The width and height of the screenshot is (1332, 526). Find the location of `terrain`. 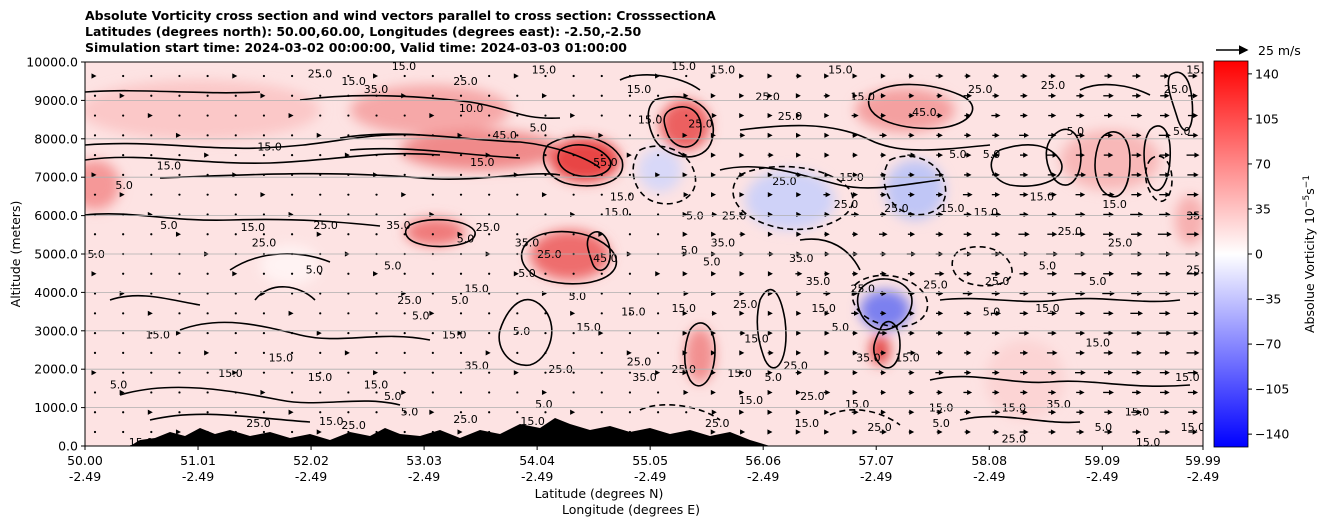

terrain is located at coordinates (450, 432).